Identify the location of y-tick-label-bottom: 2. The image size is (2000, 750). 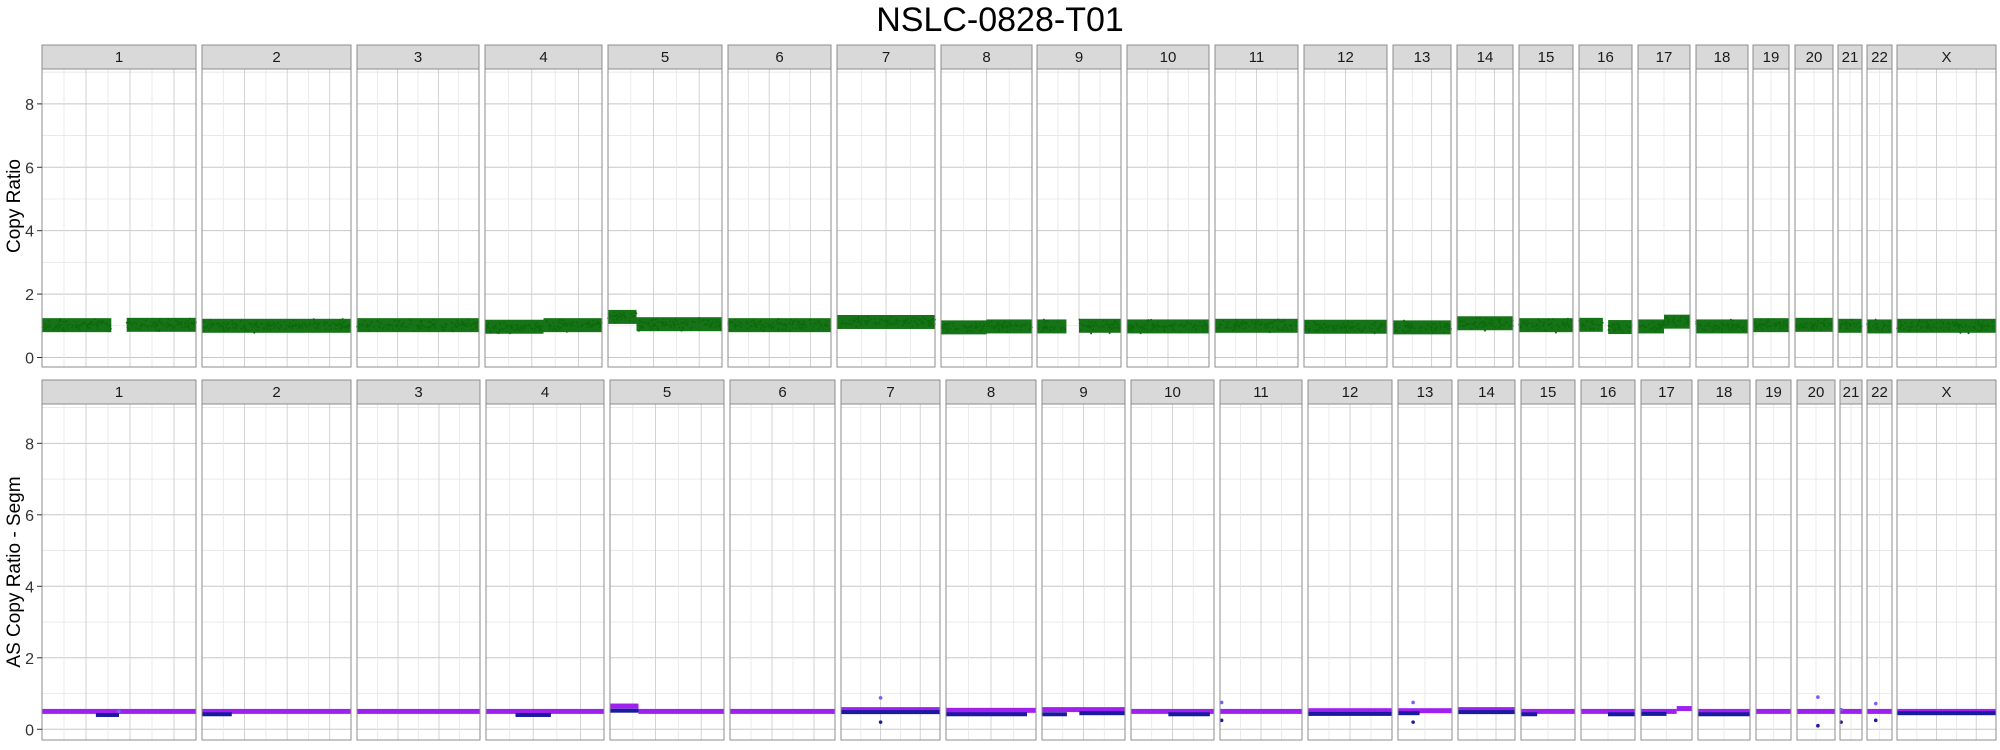
(29, 659).